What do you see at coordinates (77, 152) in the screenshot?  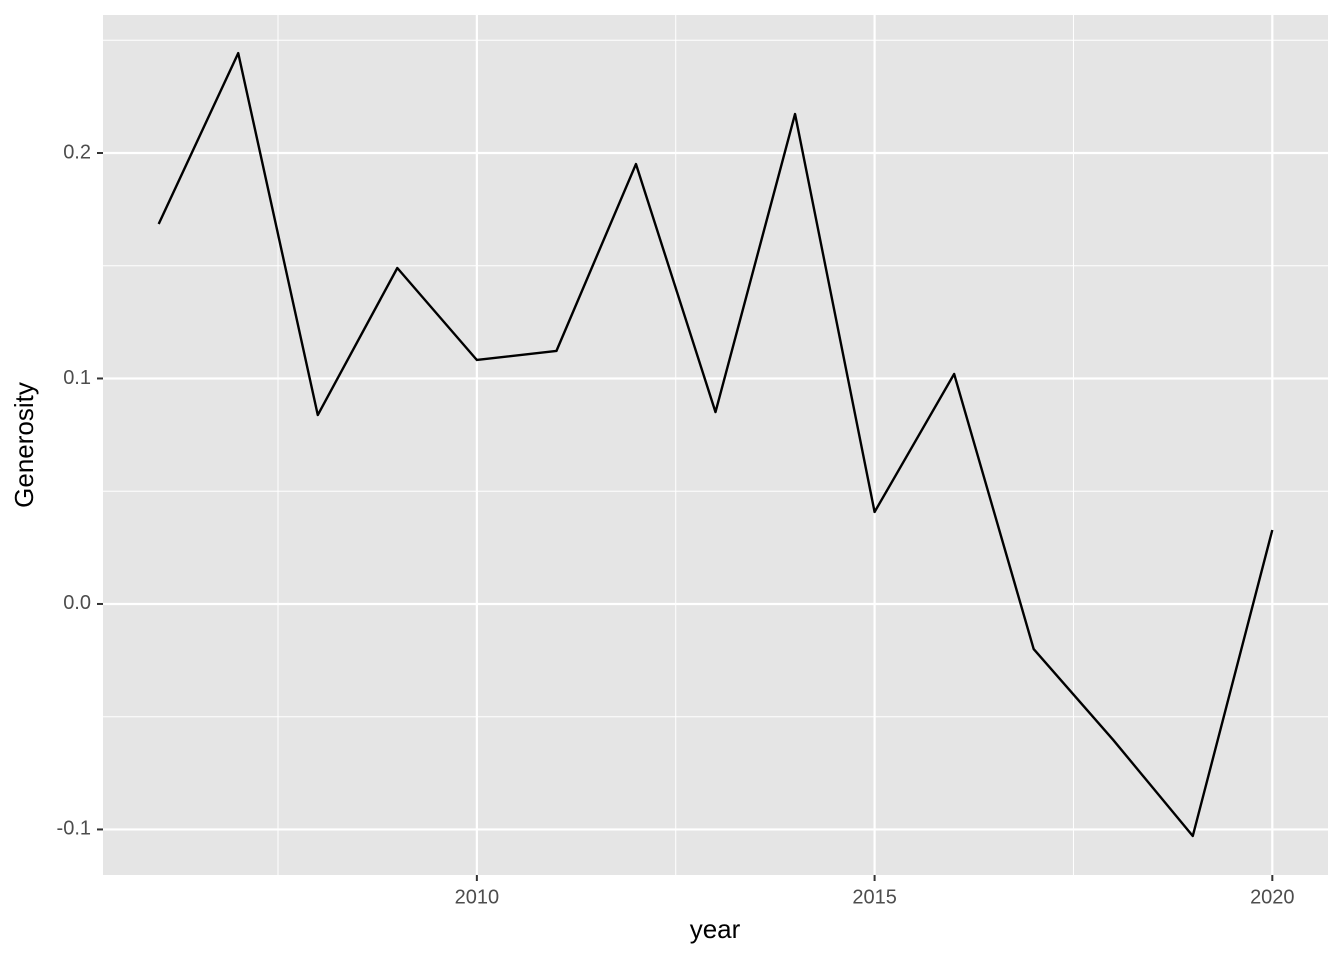 I see `y-tick-label: 0.2` at bounding box center [77, 152].